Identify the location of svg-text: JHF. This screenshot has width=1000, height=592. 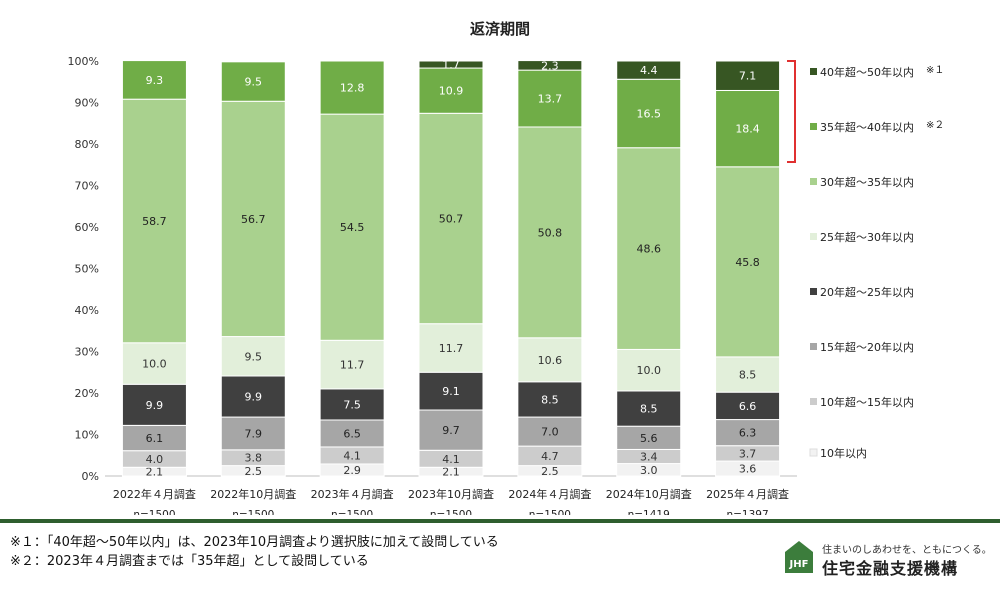
(799, 564).